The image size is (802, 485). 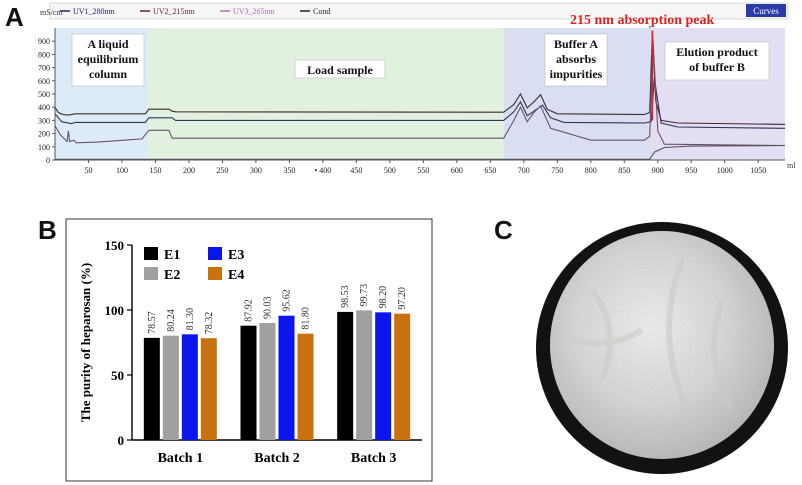 I want to click on bar-value-label: 80.24, so click(x=171, y=320).